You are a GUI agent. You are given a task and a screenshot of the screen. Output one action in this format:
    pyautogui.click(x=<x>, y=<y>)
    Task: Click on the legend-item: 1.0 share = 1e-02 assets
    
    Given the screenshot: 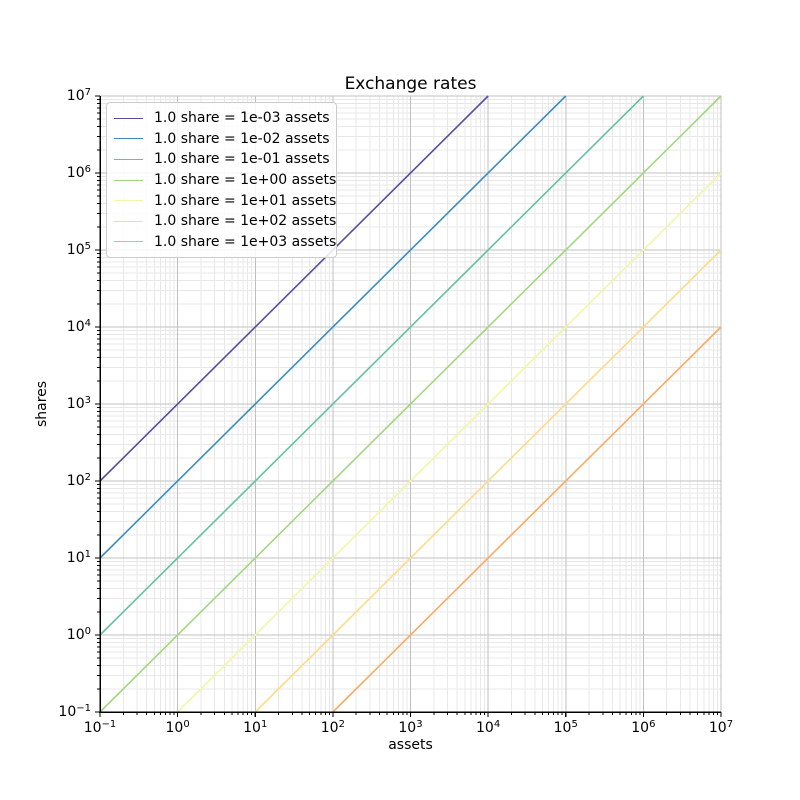 What is the action you would take?
    pyautogui.click(x=222, y=139)
    